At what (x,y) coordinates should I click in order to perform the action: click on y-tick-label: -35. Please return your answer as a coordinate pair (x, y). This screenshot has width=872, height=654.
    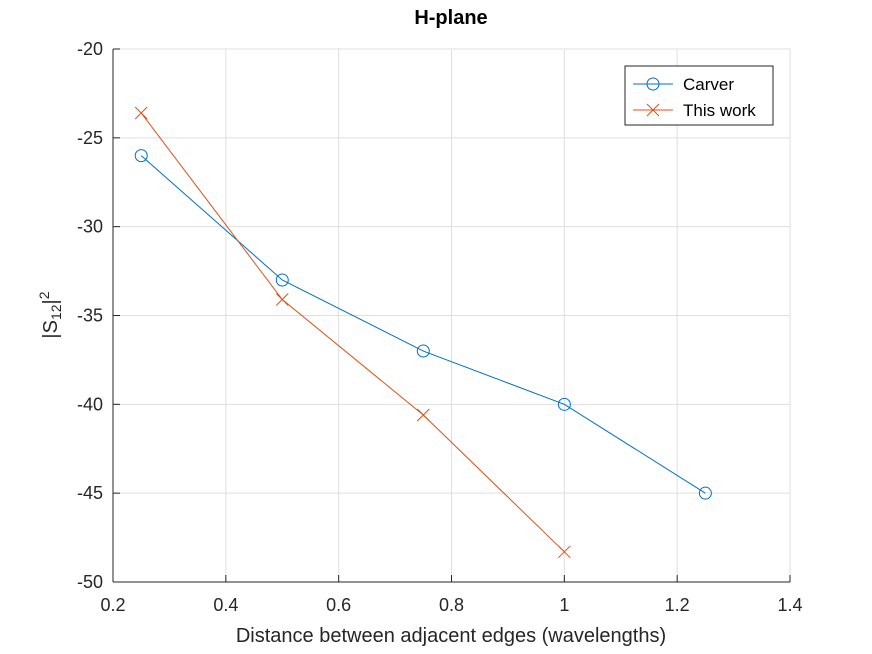
    Looking at the image, I should click on (90, 316).